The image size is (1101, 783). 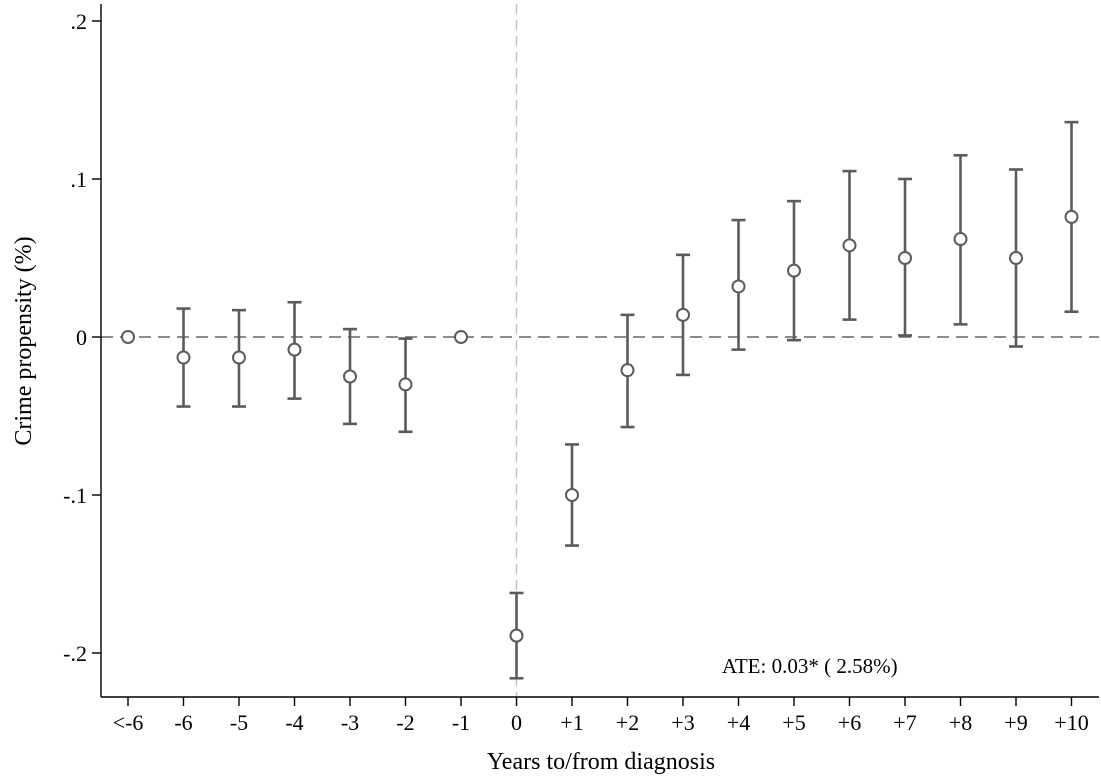 I want to click on y-tick-label: .1, so click(x=79, y=179).